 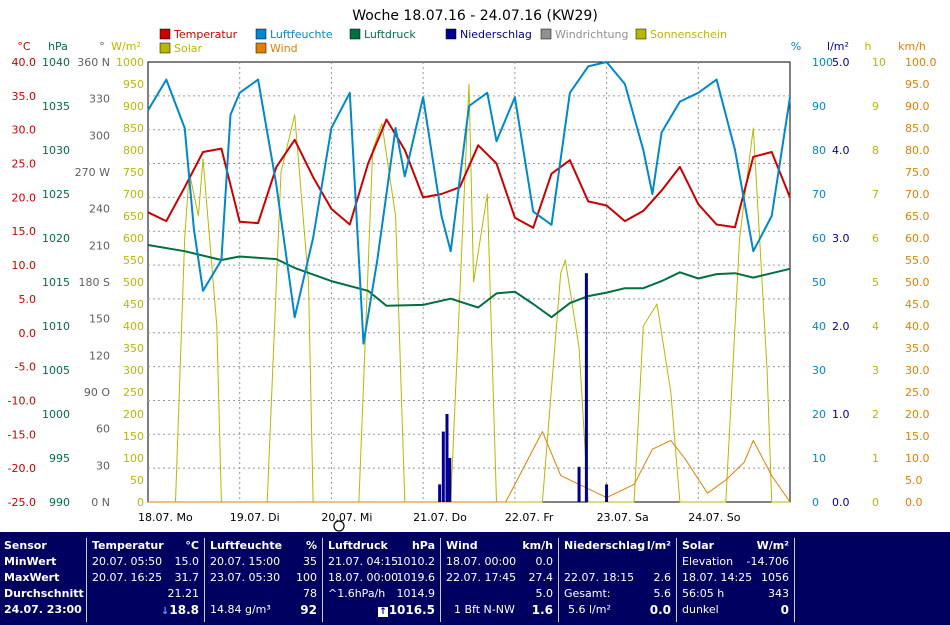 What do you see at coordinates (541, 577) in the screenshot?
I see `wind-max-value: 27.4` at bounding box center [541, 577].